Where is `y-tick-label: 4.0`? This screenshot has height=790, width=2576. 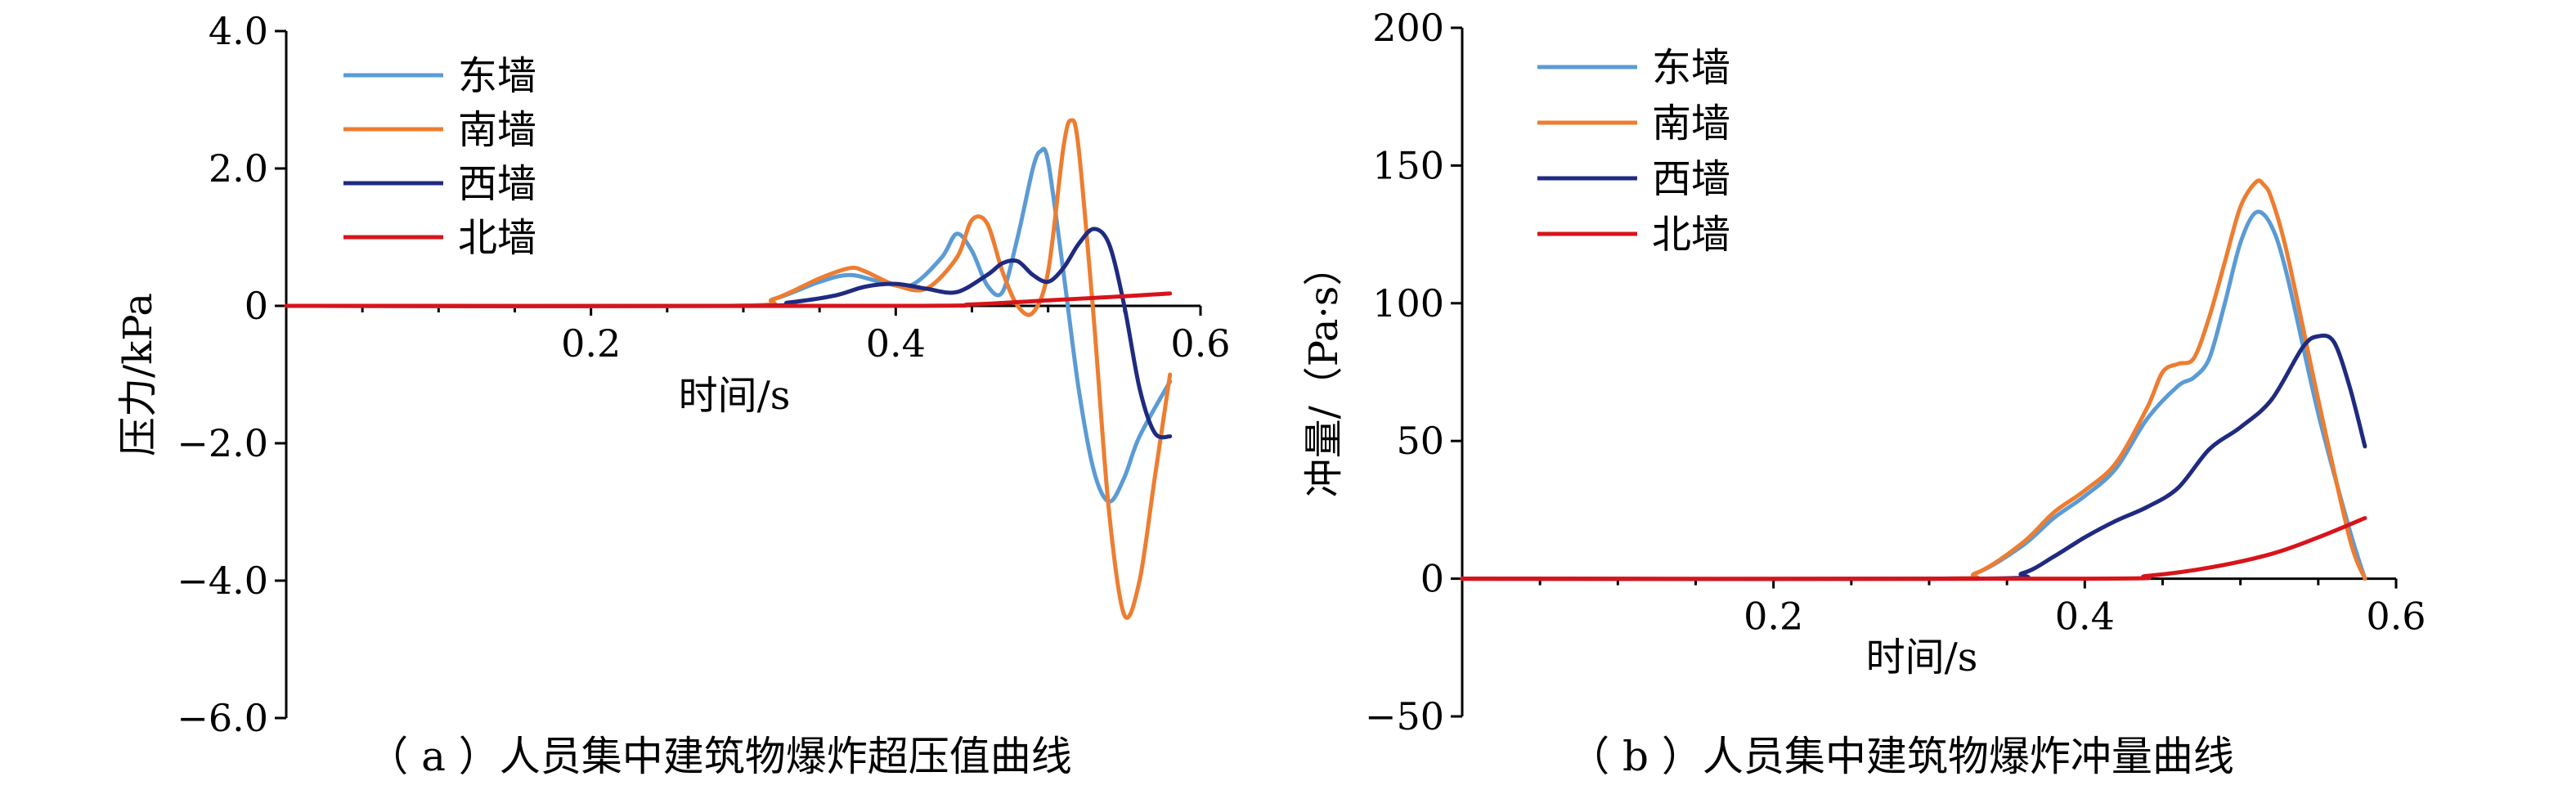 y-tick-label: 4.0 is located at coordinates (239, 31).